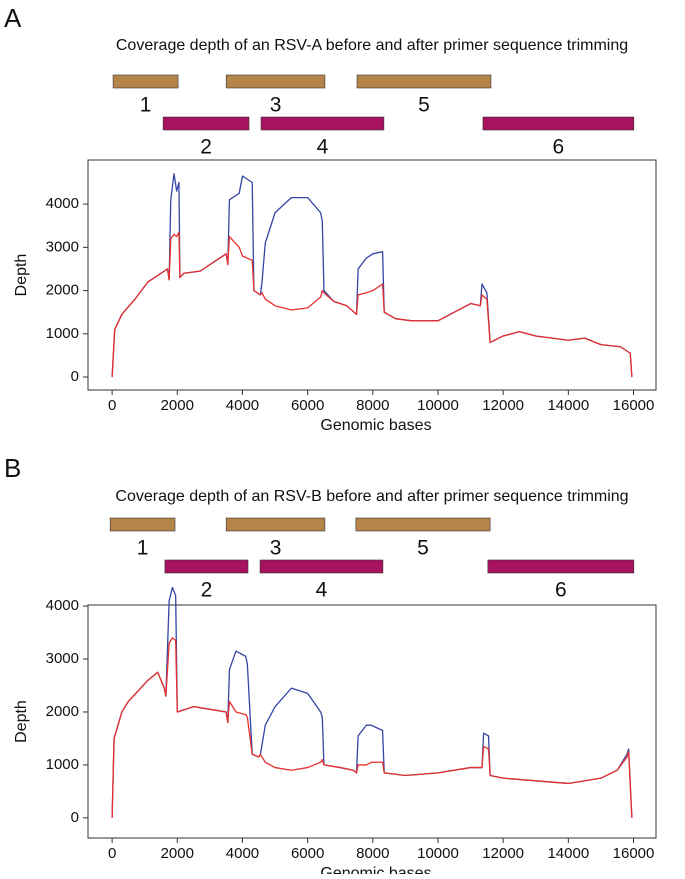 The width and height of the screenshot is (685, 879). What do you see at coordinates (12, 468) in the screenshot?
I see `panel-label: B` at bounding box center [12, 468].